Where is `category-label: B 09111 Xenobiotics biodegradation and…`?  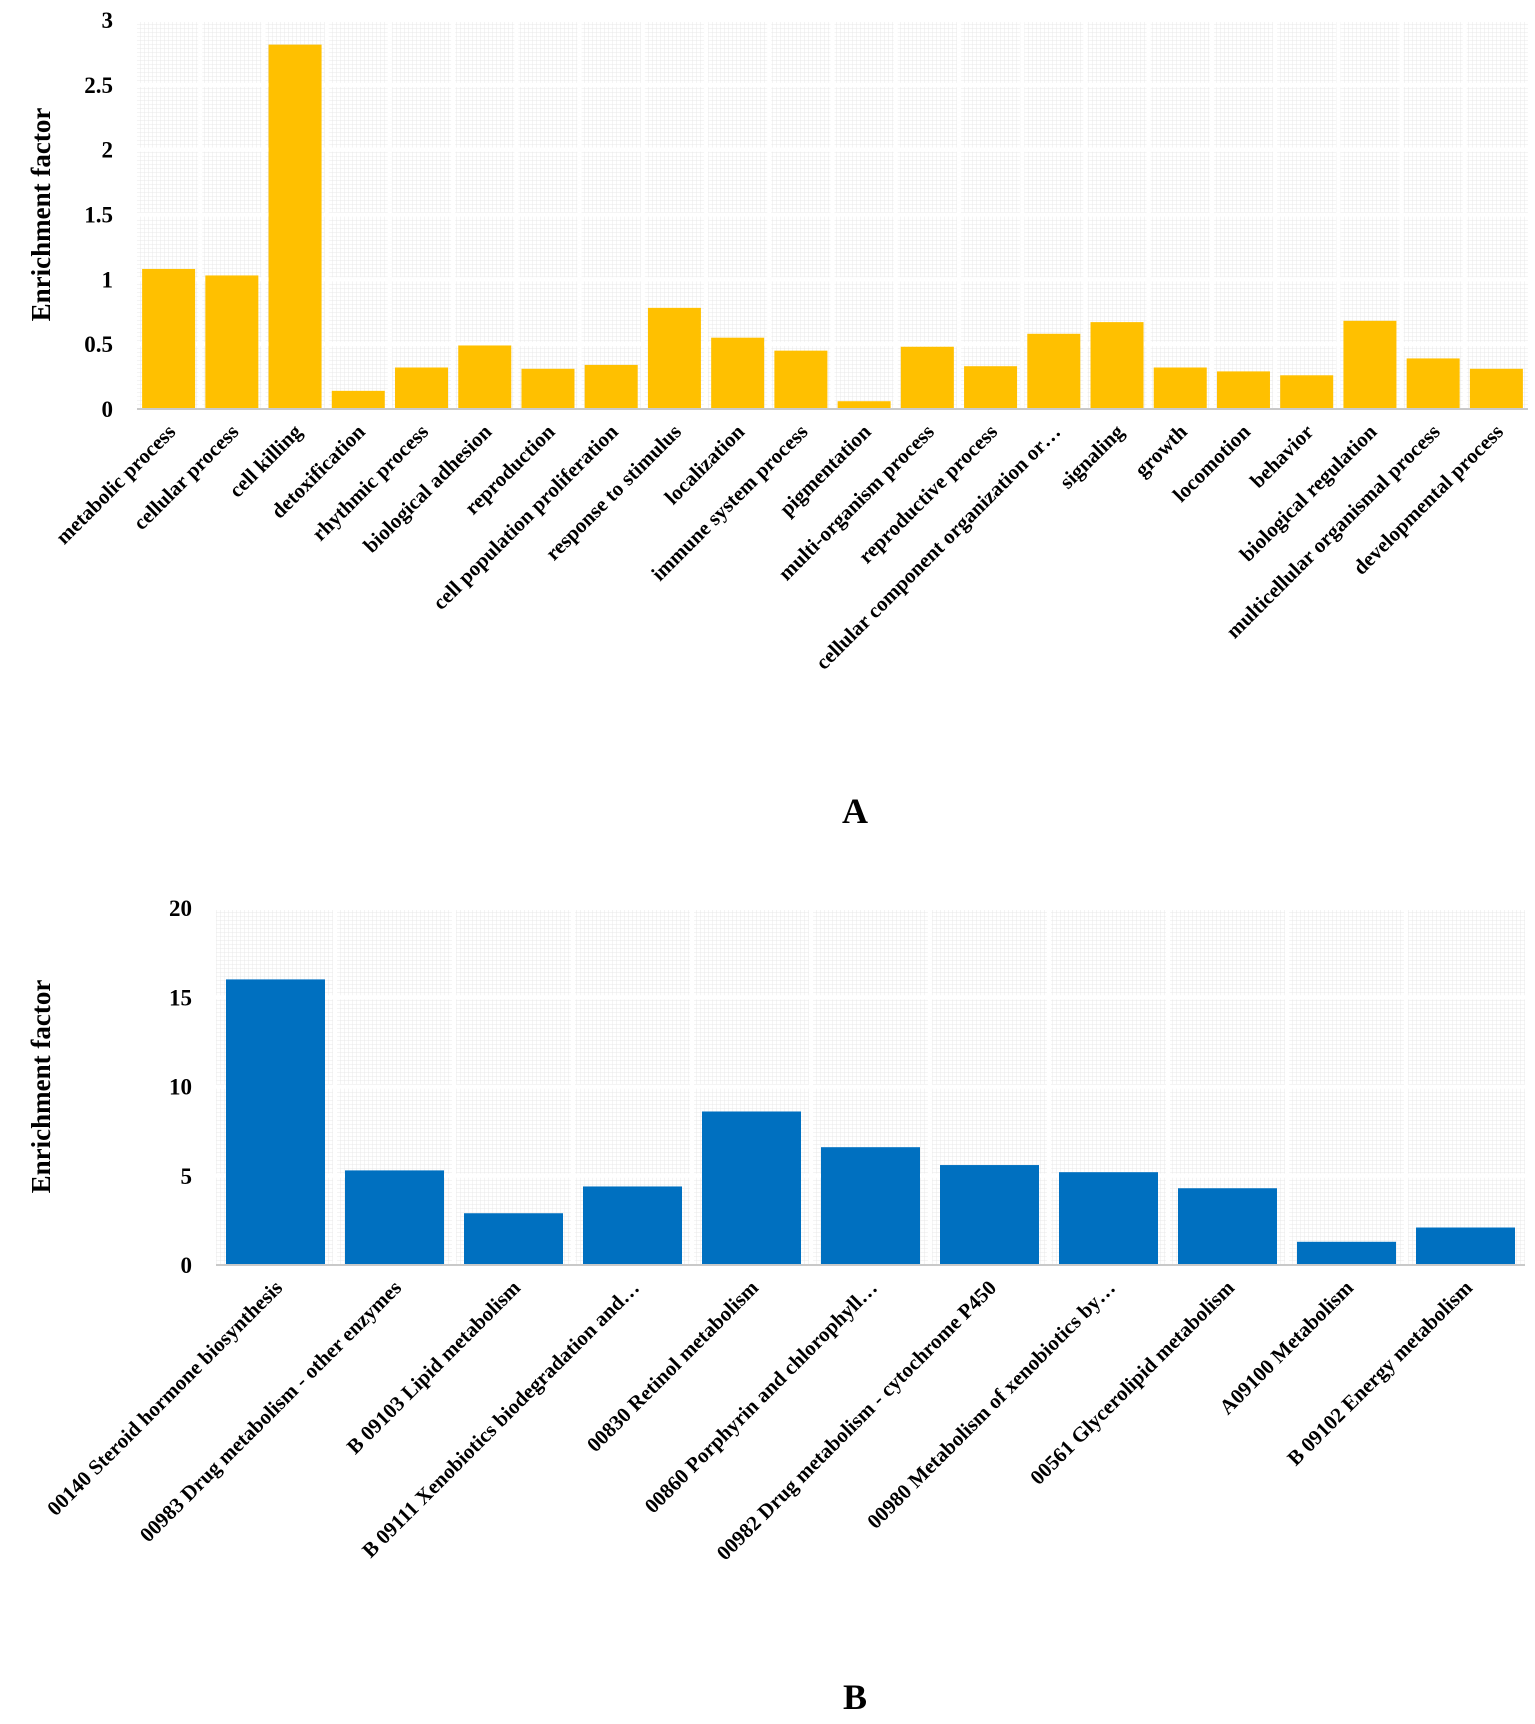
category-label: B 09111 Xenobiotics biodegradation and… is located at coordinates (500, 1419).